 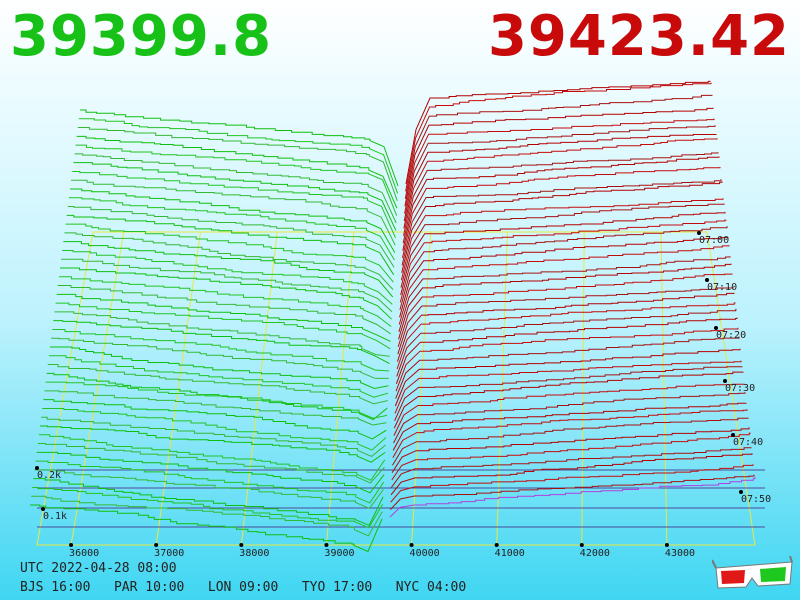 What do you see at coordinates (149, 587) in the screenshot?
I see `tz-par: PAR 10:00` at bounding box center [149, 587].